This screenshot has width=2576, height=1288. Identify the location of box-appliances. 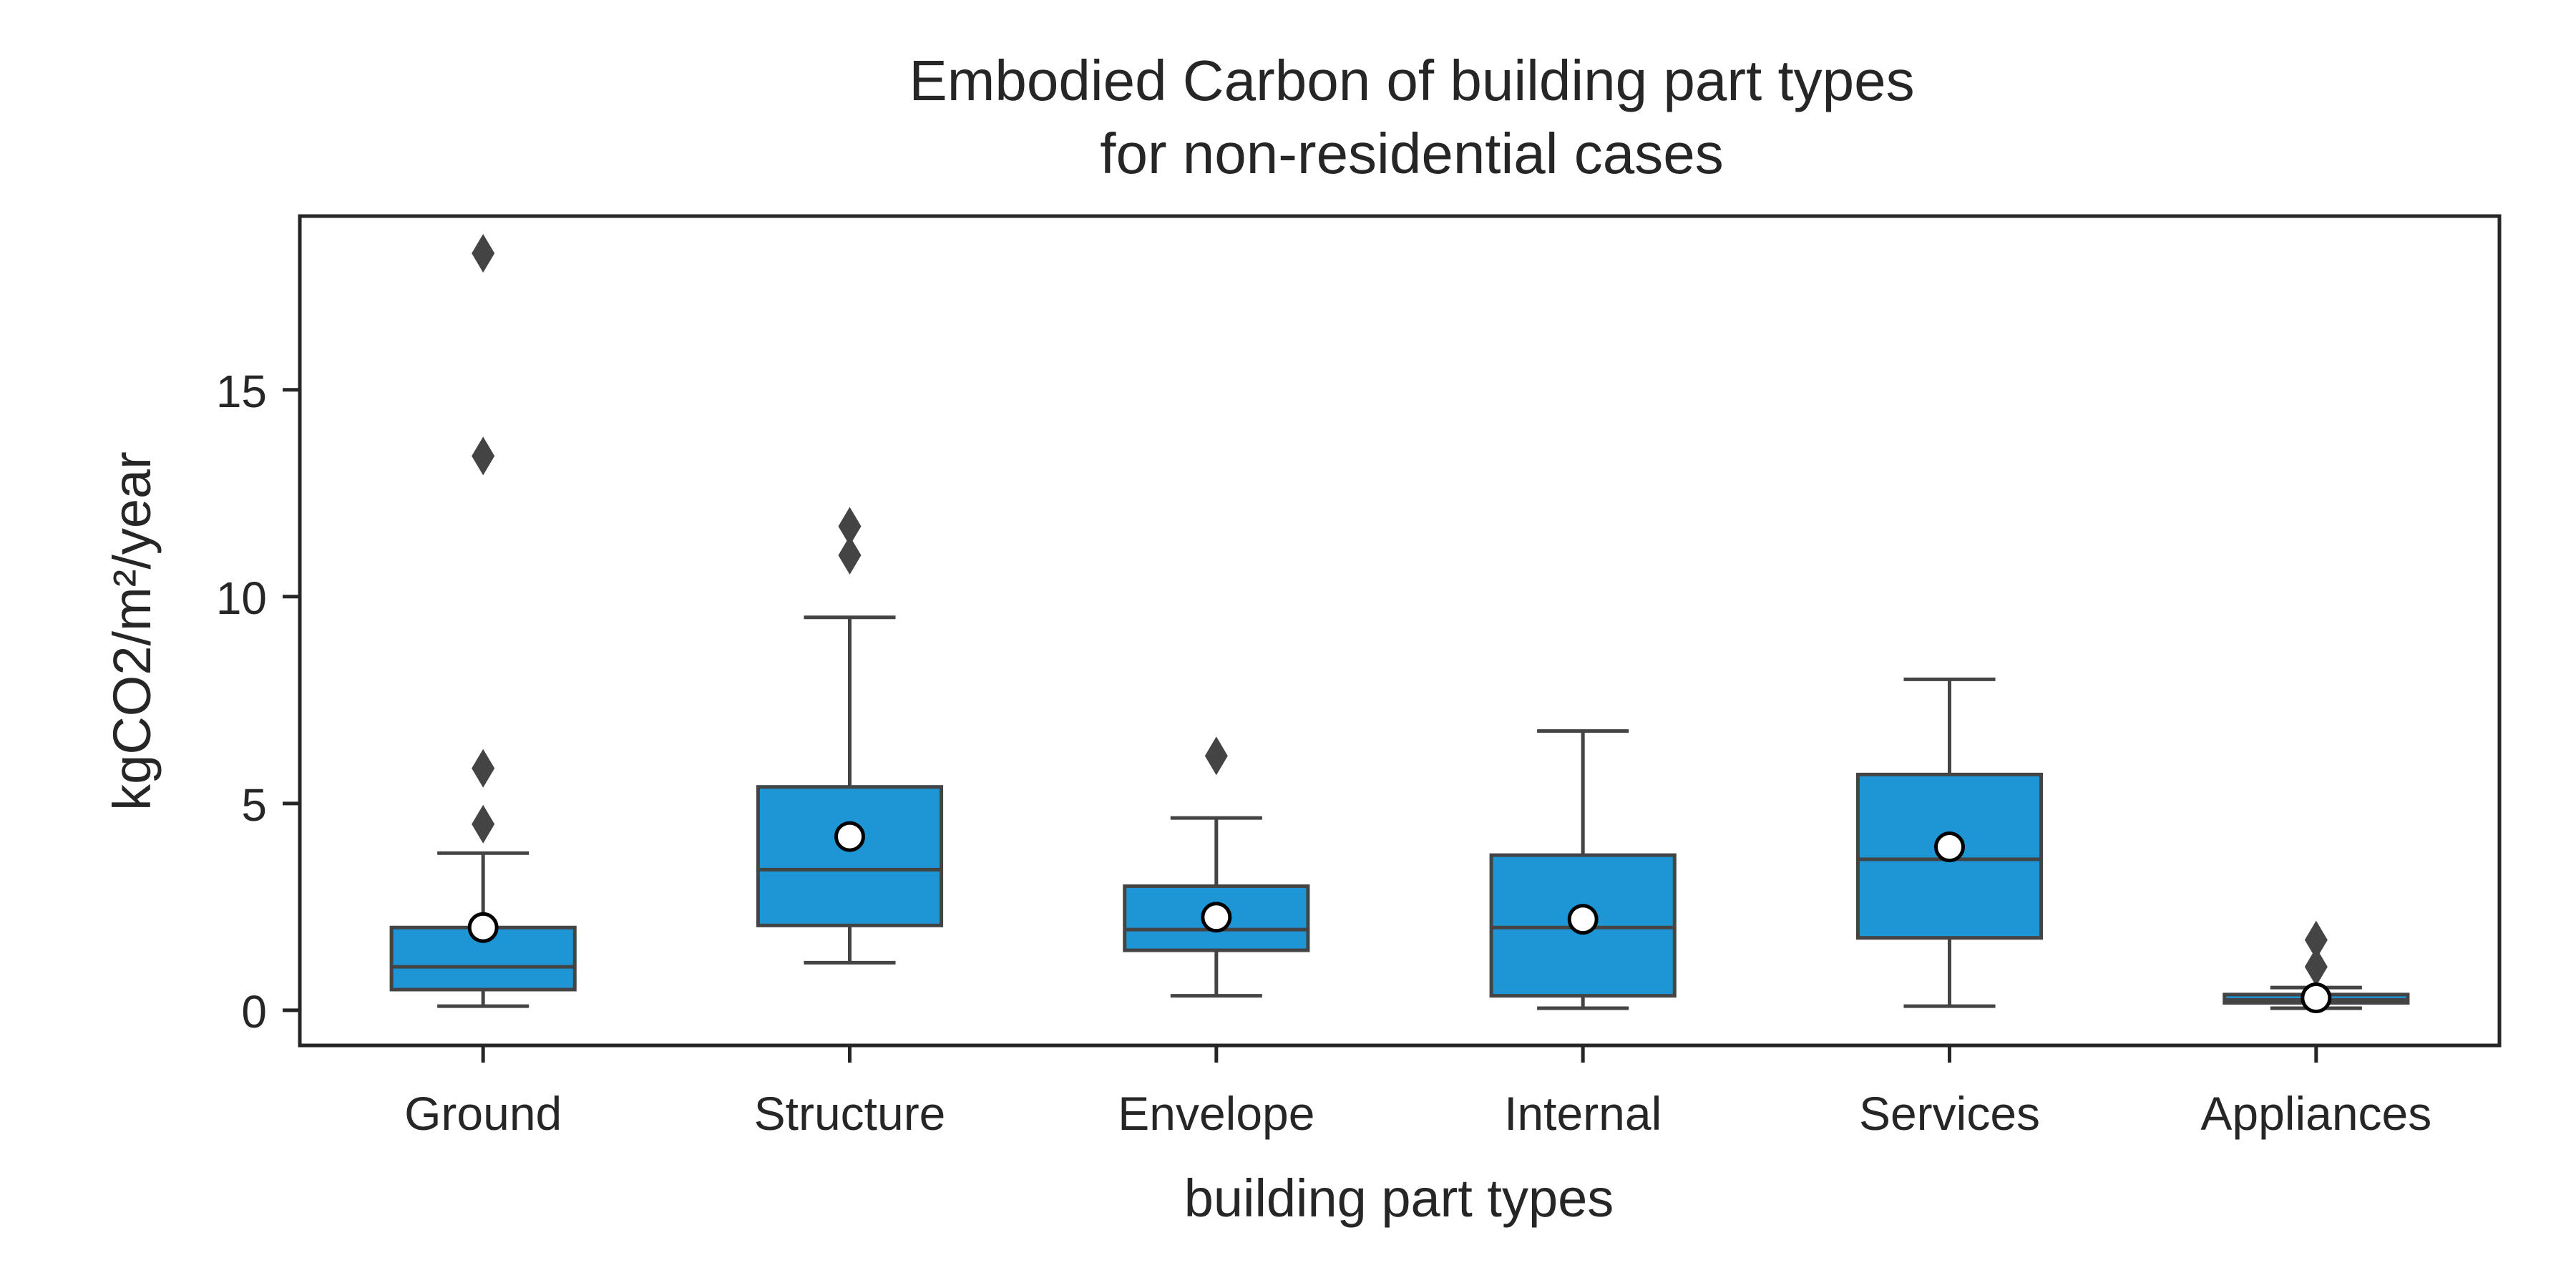
(2316, 967).